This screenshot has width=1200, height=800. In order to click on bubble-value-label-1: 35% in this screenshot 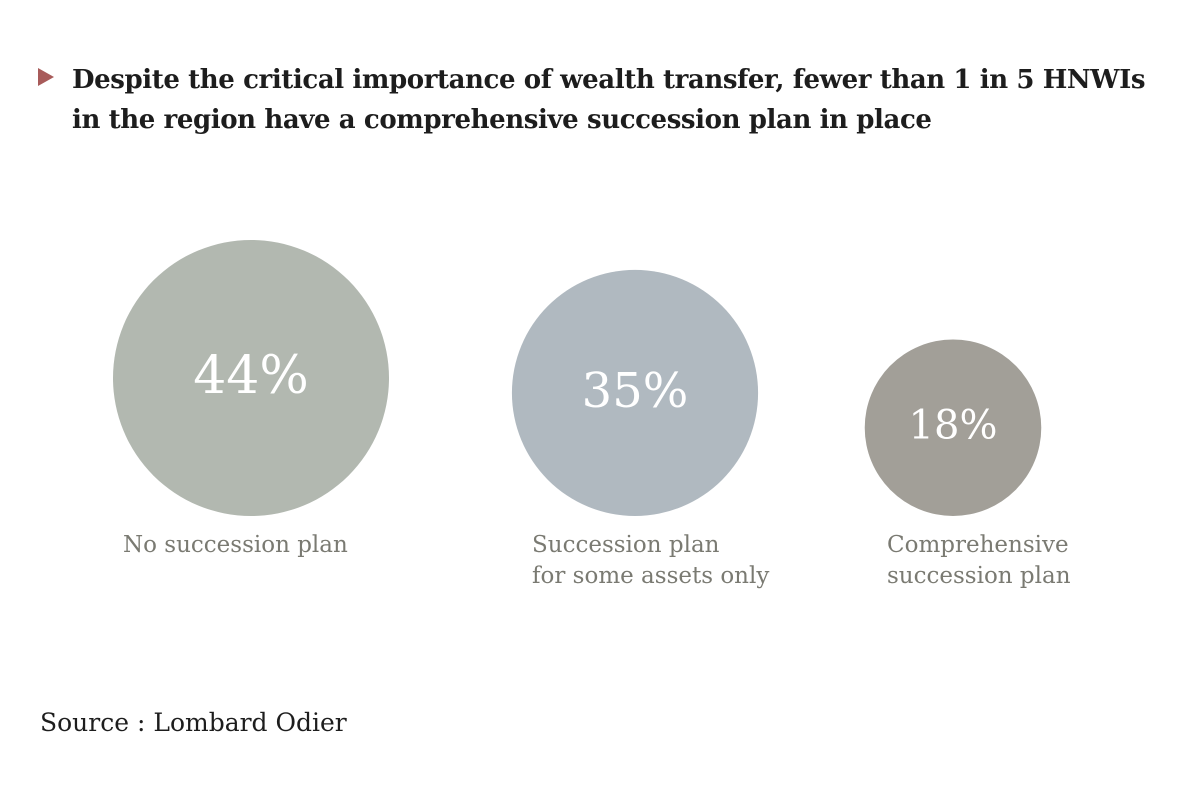, I will do `click(635, 391)`.